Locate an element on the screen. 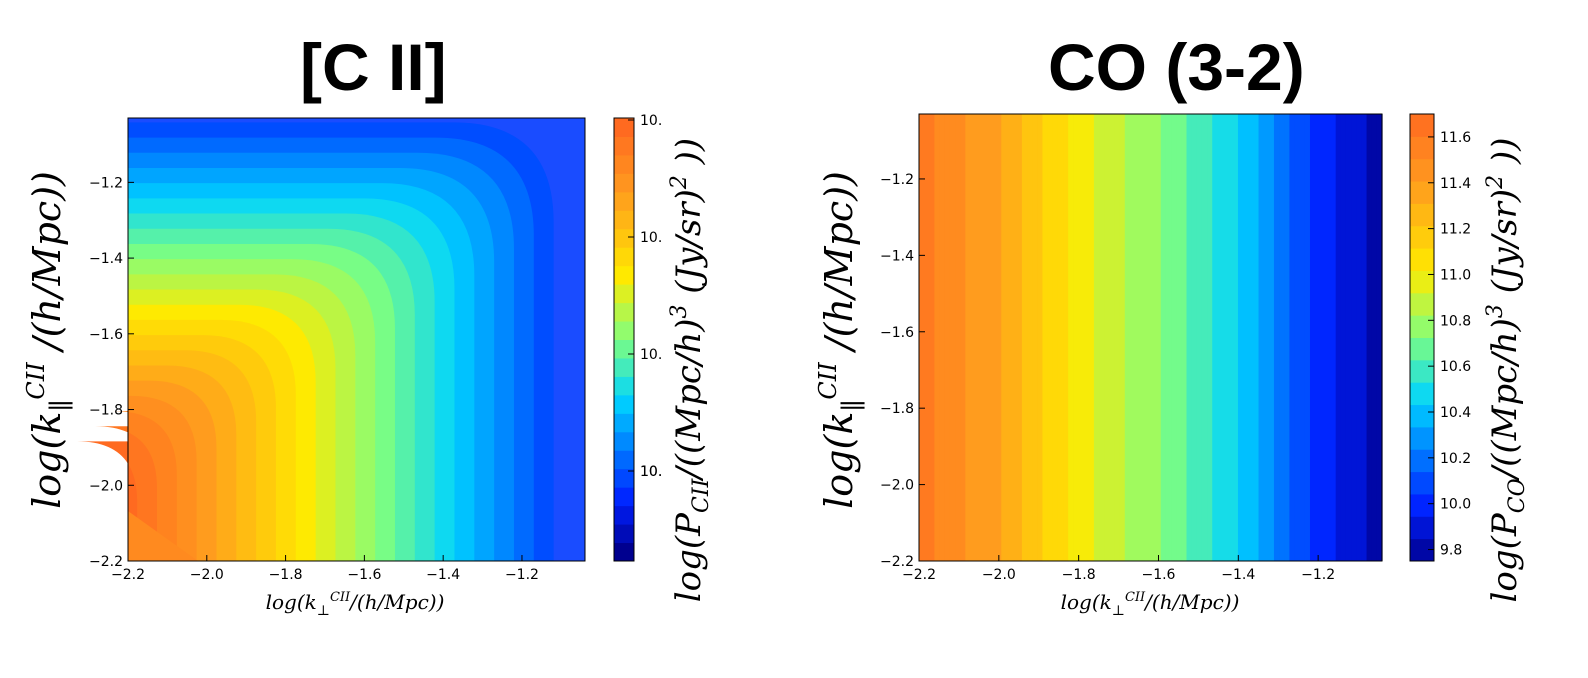 The width and height of the screenshot is (1588, 678). cii-xtick-label: −1.8 is located at coordinates (286, 575).